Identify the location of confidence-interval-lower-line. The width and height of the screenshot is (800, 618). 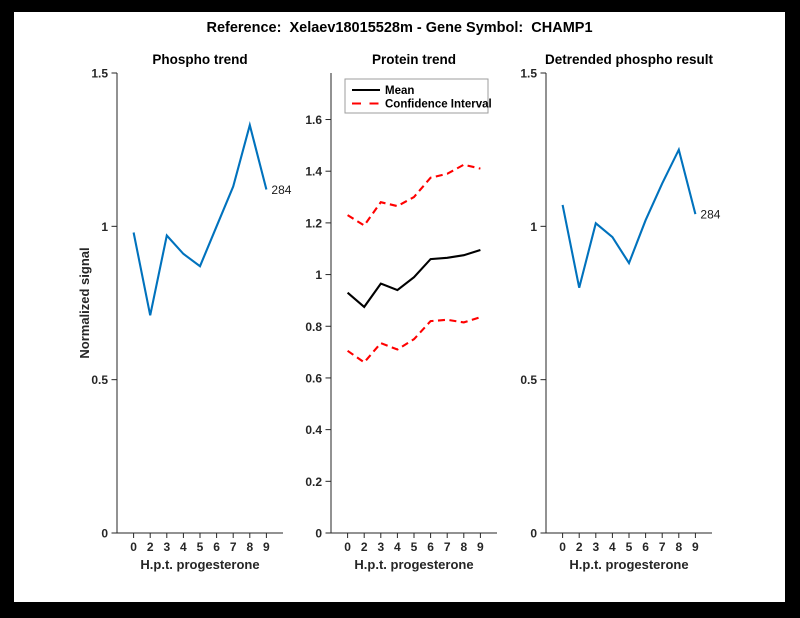
(413, 340).